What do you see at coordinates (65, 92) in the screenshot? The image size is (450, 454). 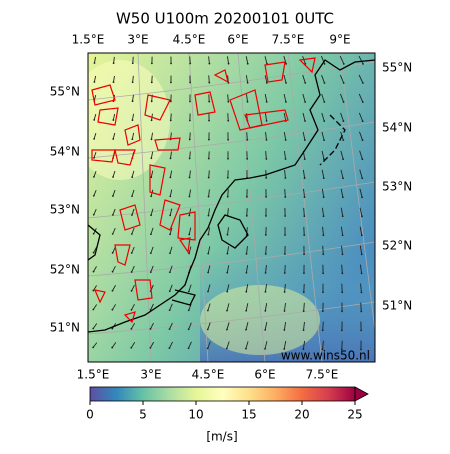 I see `coordinate-label: 55°N` at bounding box center [65, 92].